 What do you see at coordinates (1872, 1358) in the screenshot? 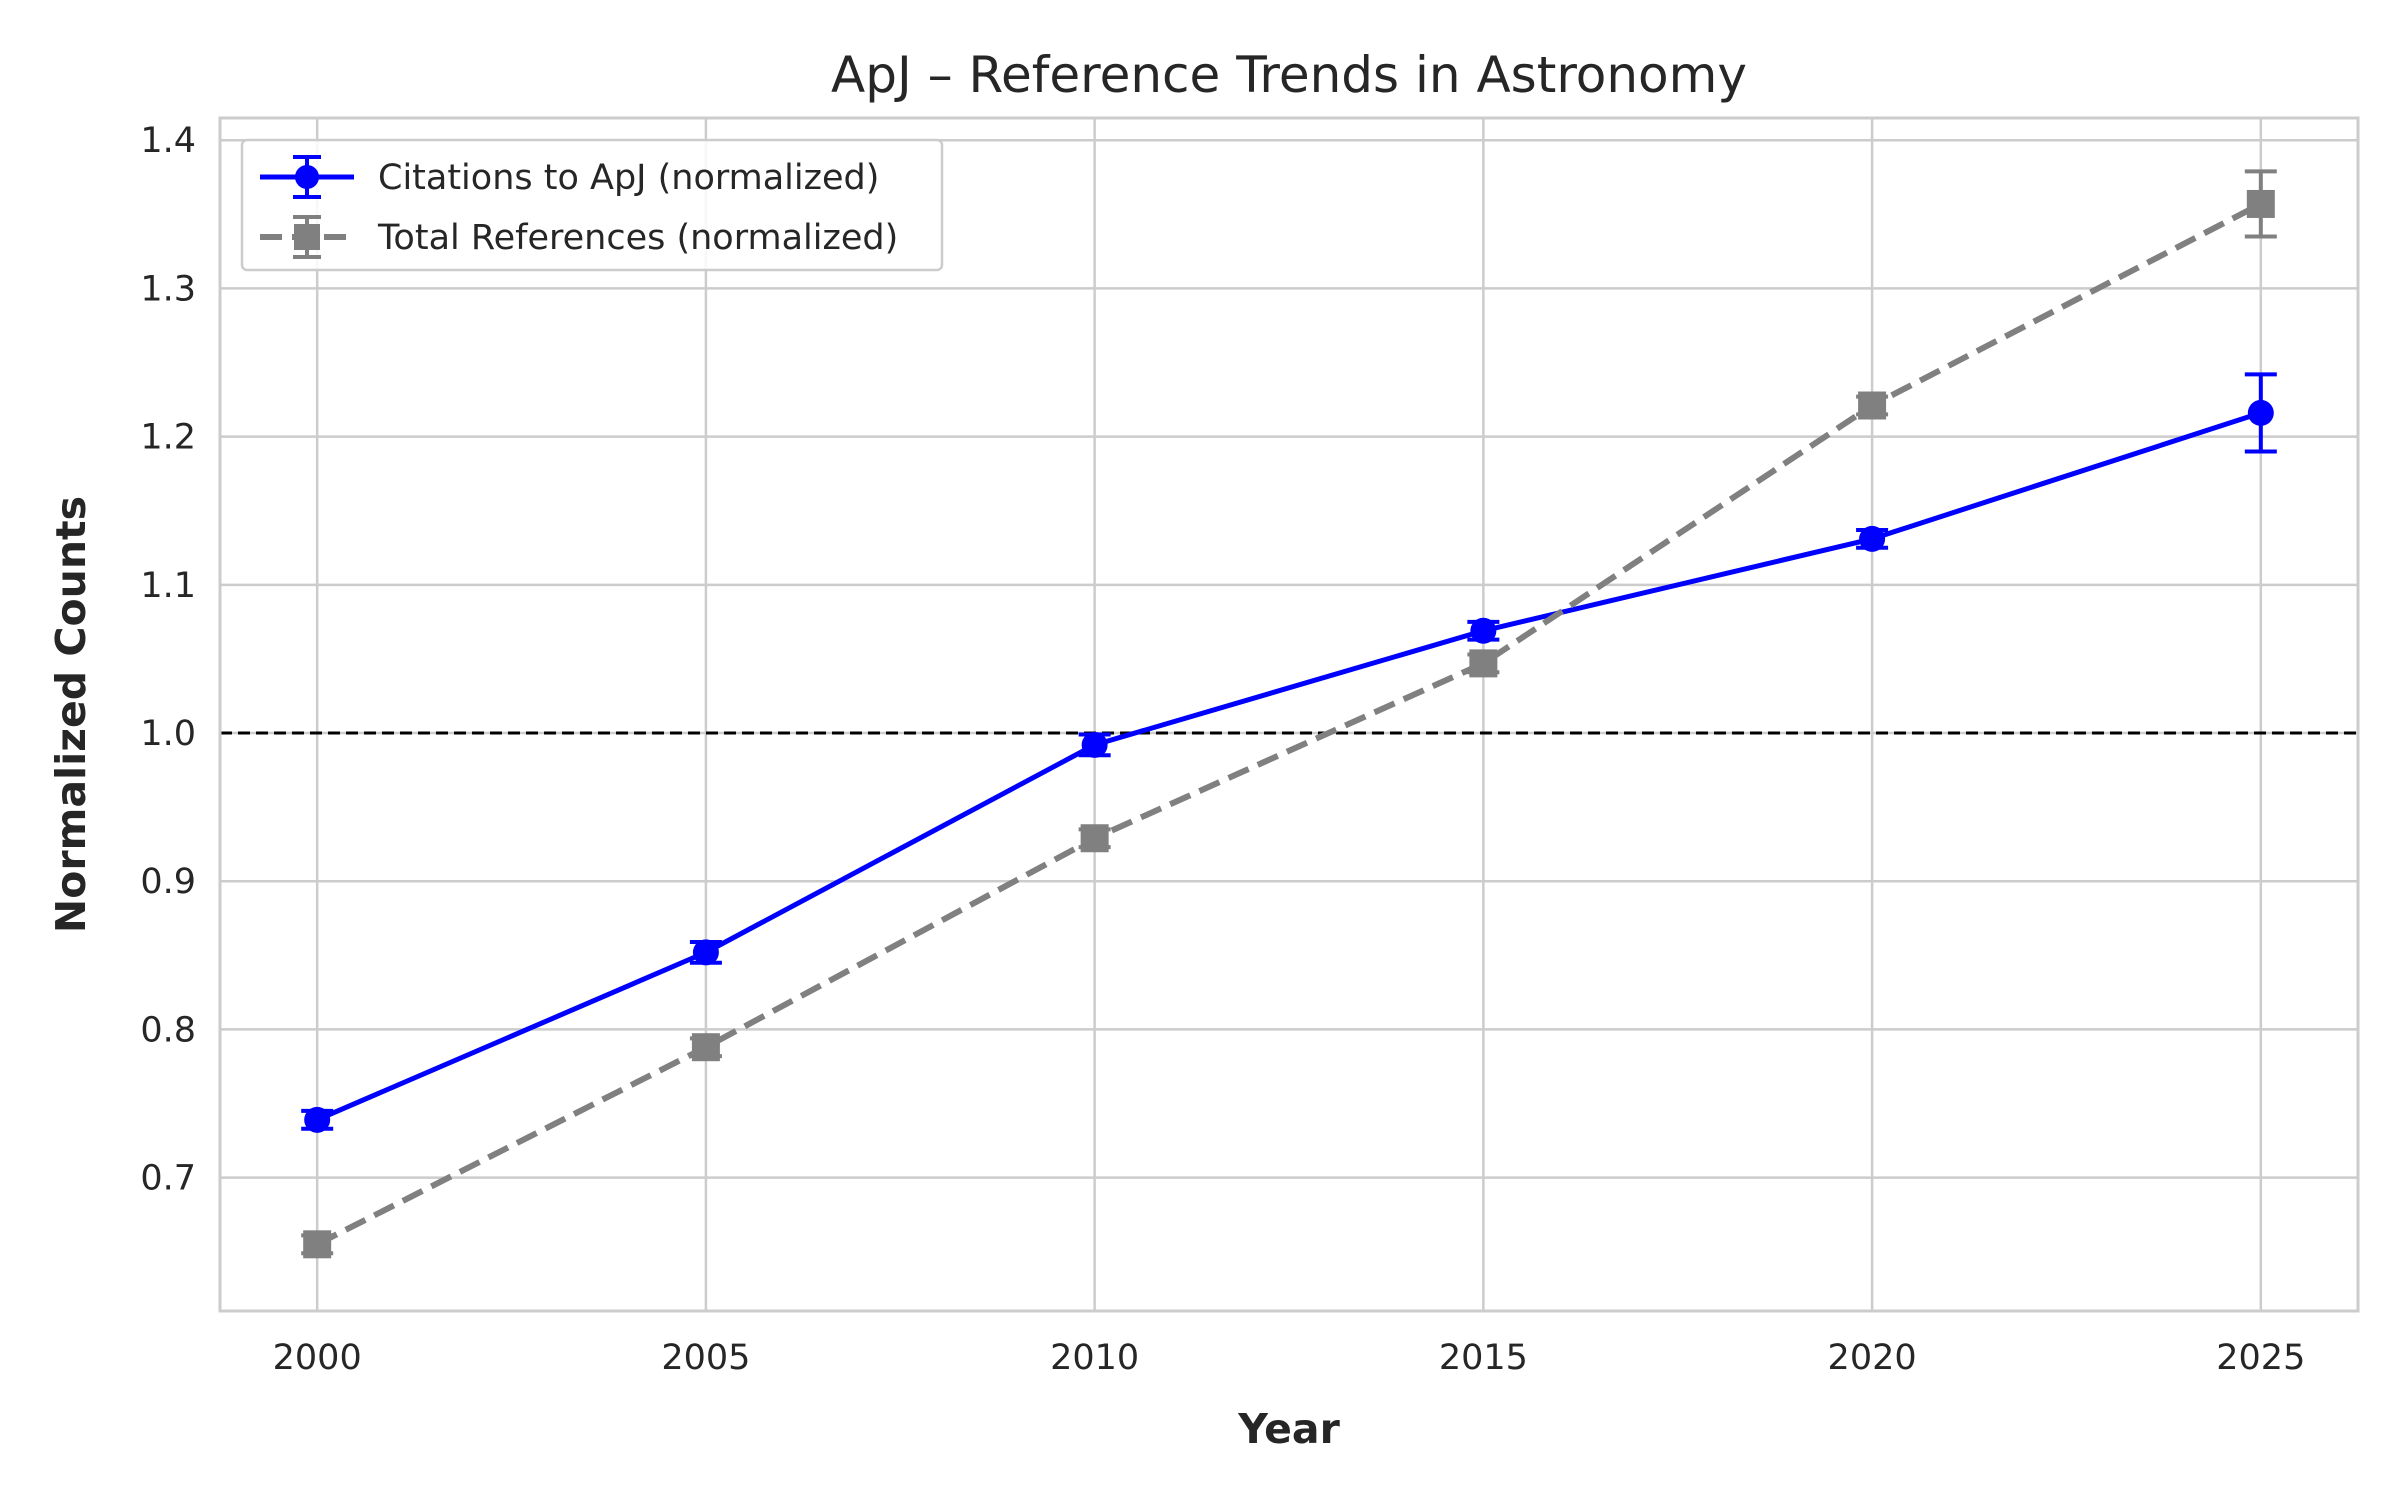
I see `x-tick-label: 2020` at bounding box center [1872, 1358].